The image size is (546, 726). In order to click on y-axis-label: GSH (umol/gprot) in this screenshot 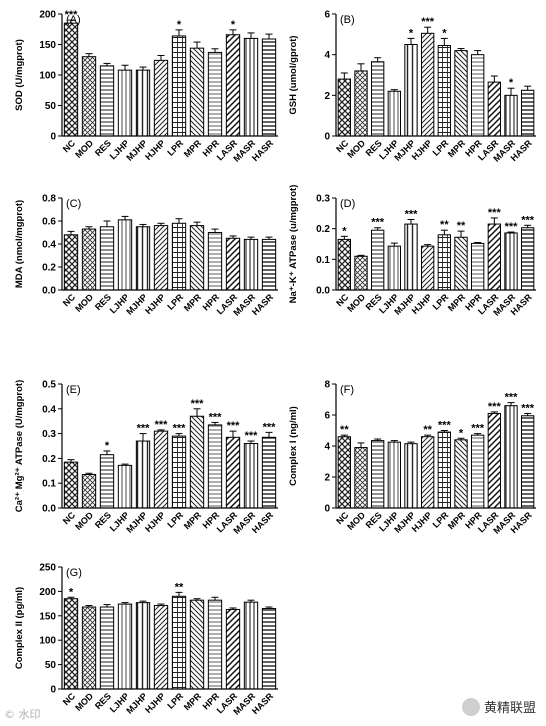, I will do `click(293, 74)`.